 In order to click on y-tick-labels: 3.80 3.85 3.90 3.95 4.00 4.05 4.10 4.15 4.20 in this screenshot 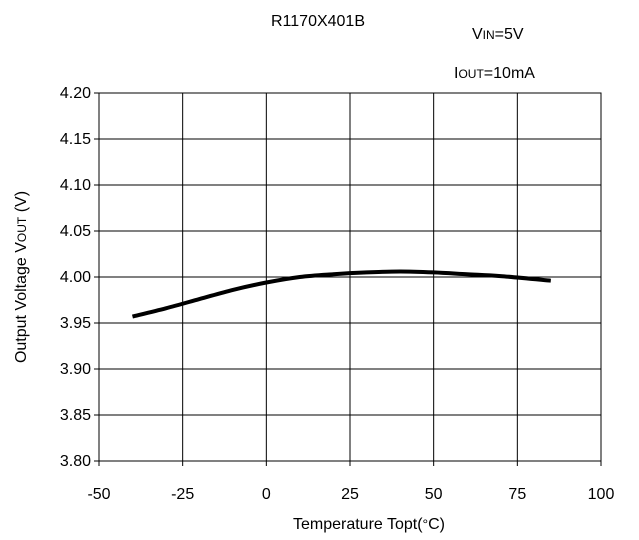, I will do `click(79, 277)`.